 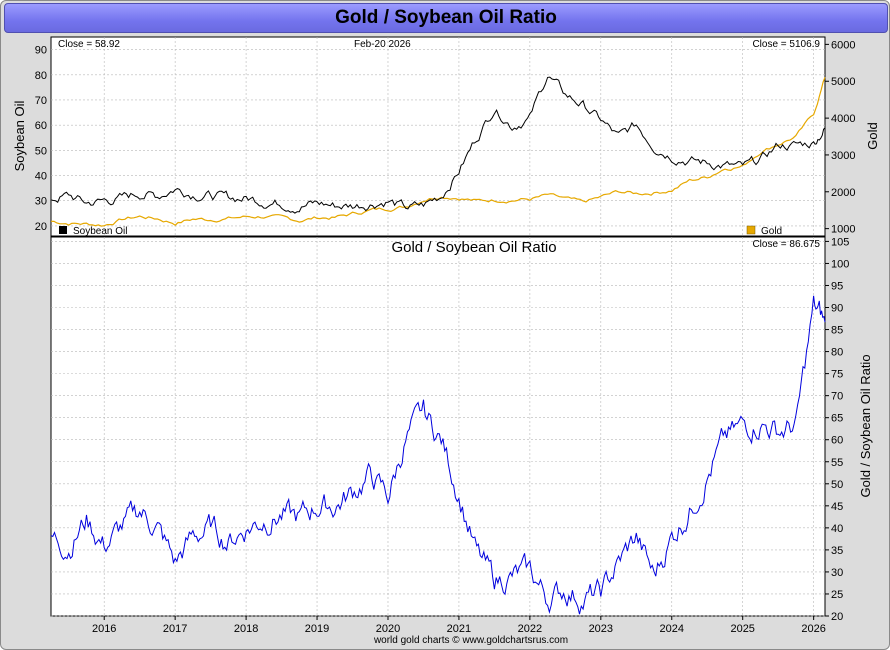 I want to click on soybean-tick-label: 40, so click(x=41, y=177).